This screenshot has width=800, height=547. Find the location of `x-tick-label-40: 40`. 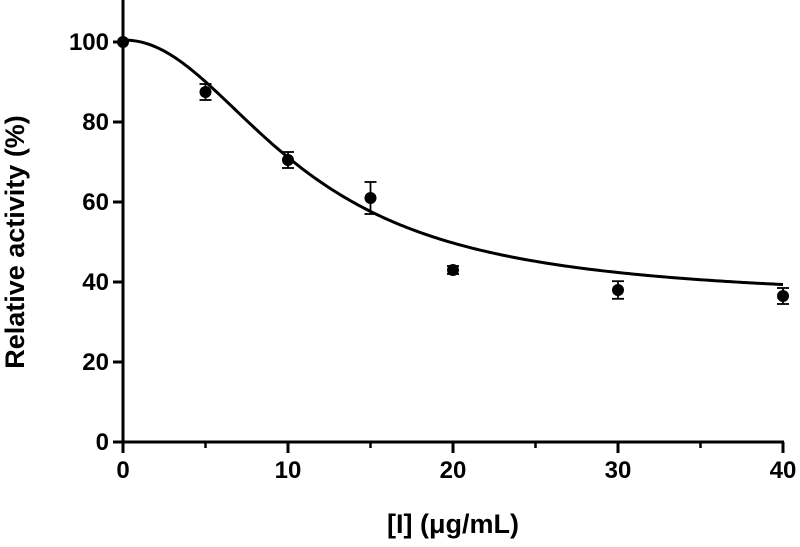

x-tick-label-40: 40 is located at coordinates (783, 470).